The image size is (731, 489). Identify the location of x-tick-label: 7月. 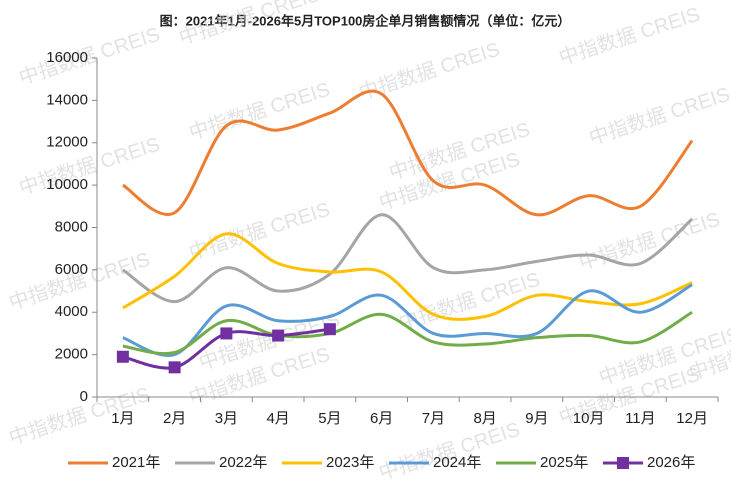
(433, 418).